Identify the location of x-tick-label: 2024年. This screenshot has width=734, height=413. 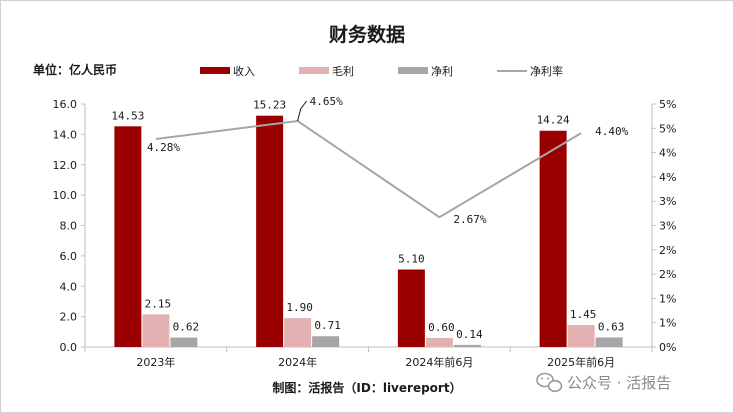
(297, 362).